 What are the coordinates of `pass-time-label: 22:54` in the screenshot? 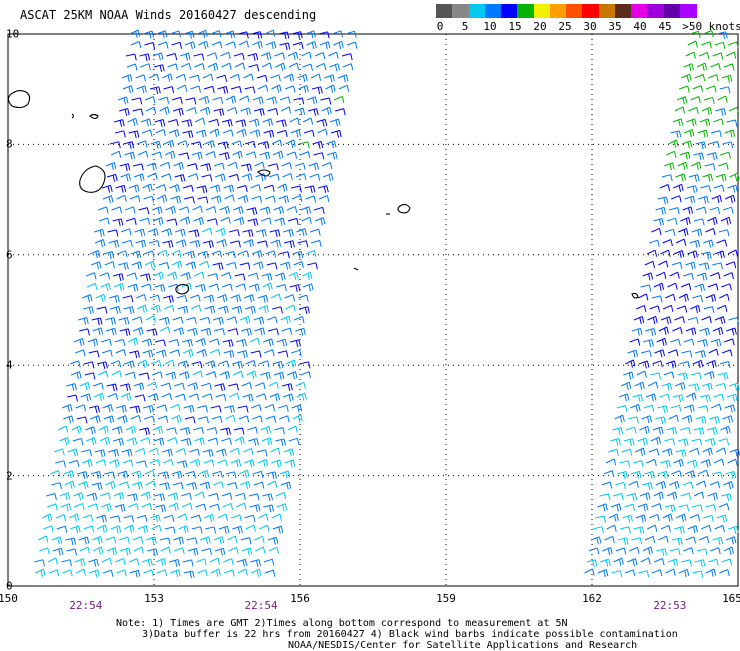 It's located at (261, 605).